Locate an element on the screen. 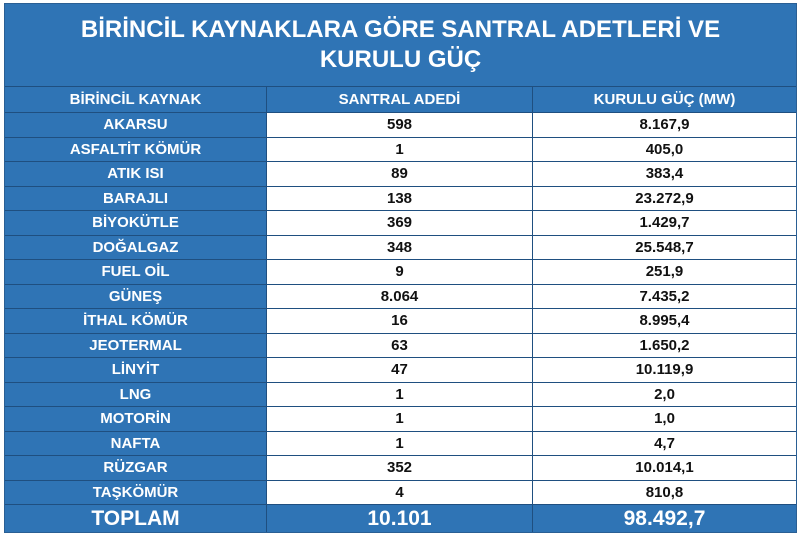  row-plant-count: 63 is located at coordinates (400, 345).